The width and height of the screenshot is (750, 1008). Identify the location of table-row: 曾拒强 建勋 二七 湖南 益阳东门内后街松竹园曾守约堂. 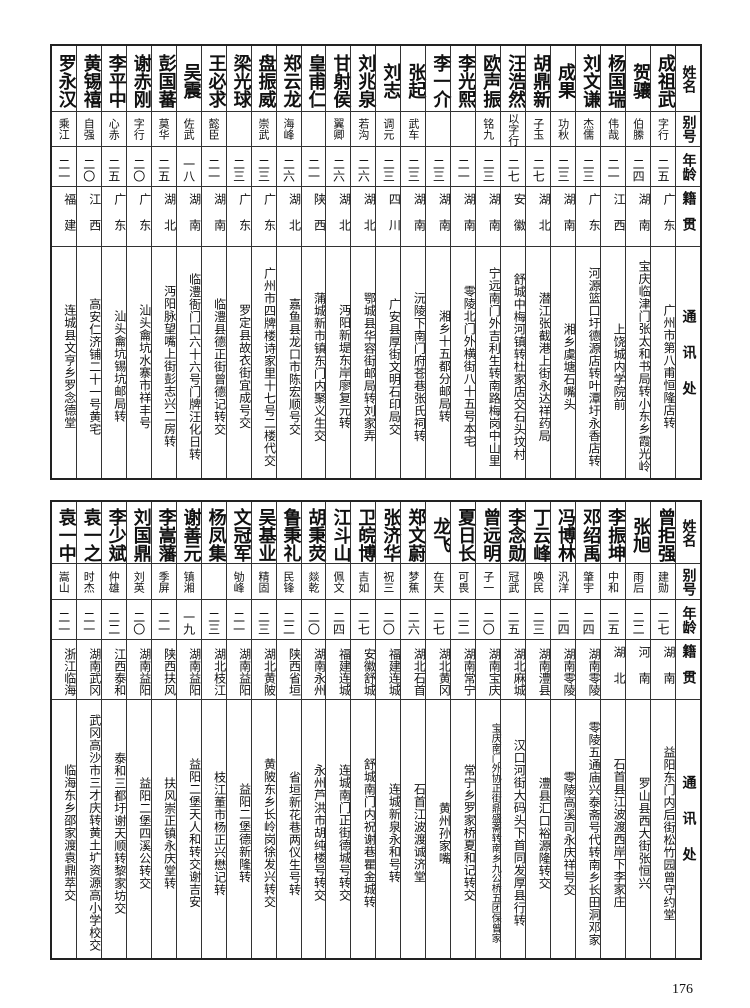
(663, 730).